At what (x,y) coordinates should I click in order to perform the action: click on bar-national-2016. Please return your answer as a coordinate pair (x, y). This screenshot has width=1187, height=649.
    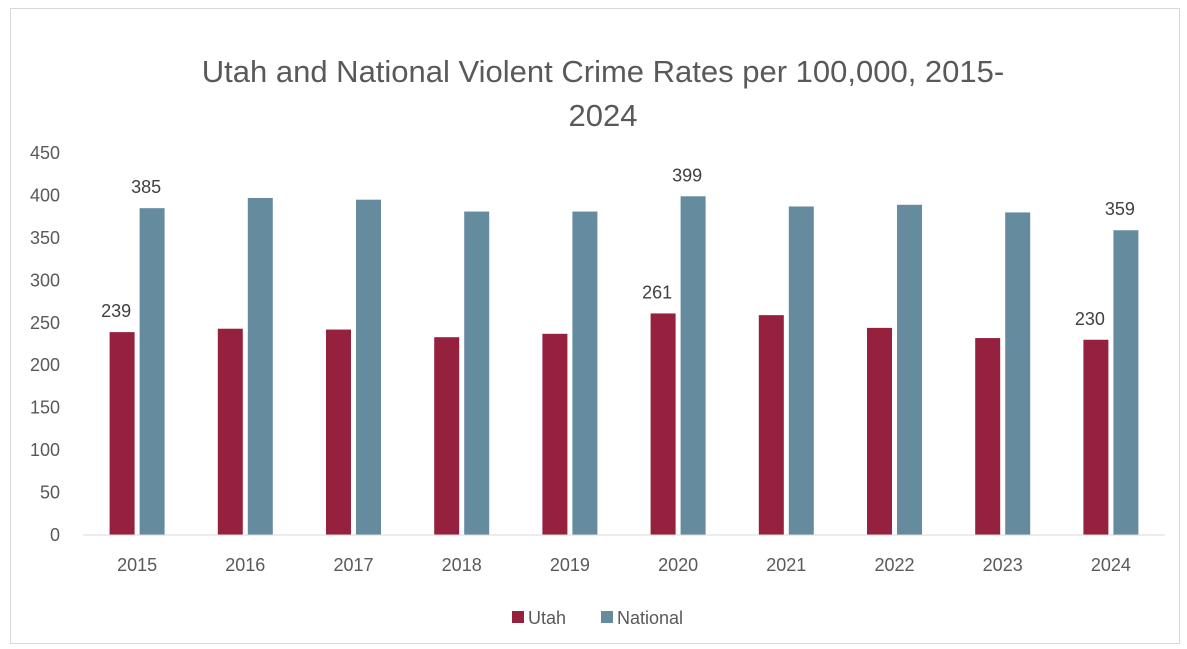
    Looking at the image, I should click on (260, 366).